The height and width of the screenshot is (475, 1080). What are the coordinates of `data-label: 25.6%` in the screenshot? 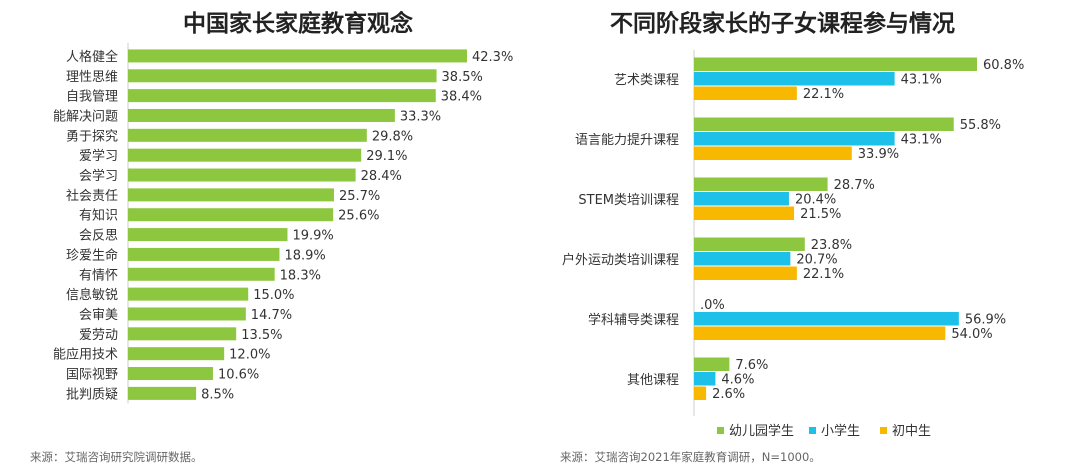 It's located at (358, 216).